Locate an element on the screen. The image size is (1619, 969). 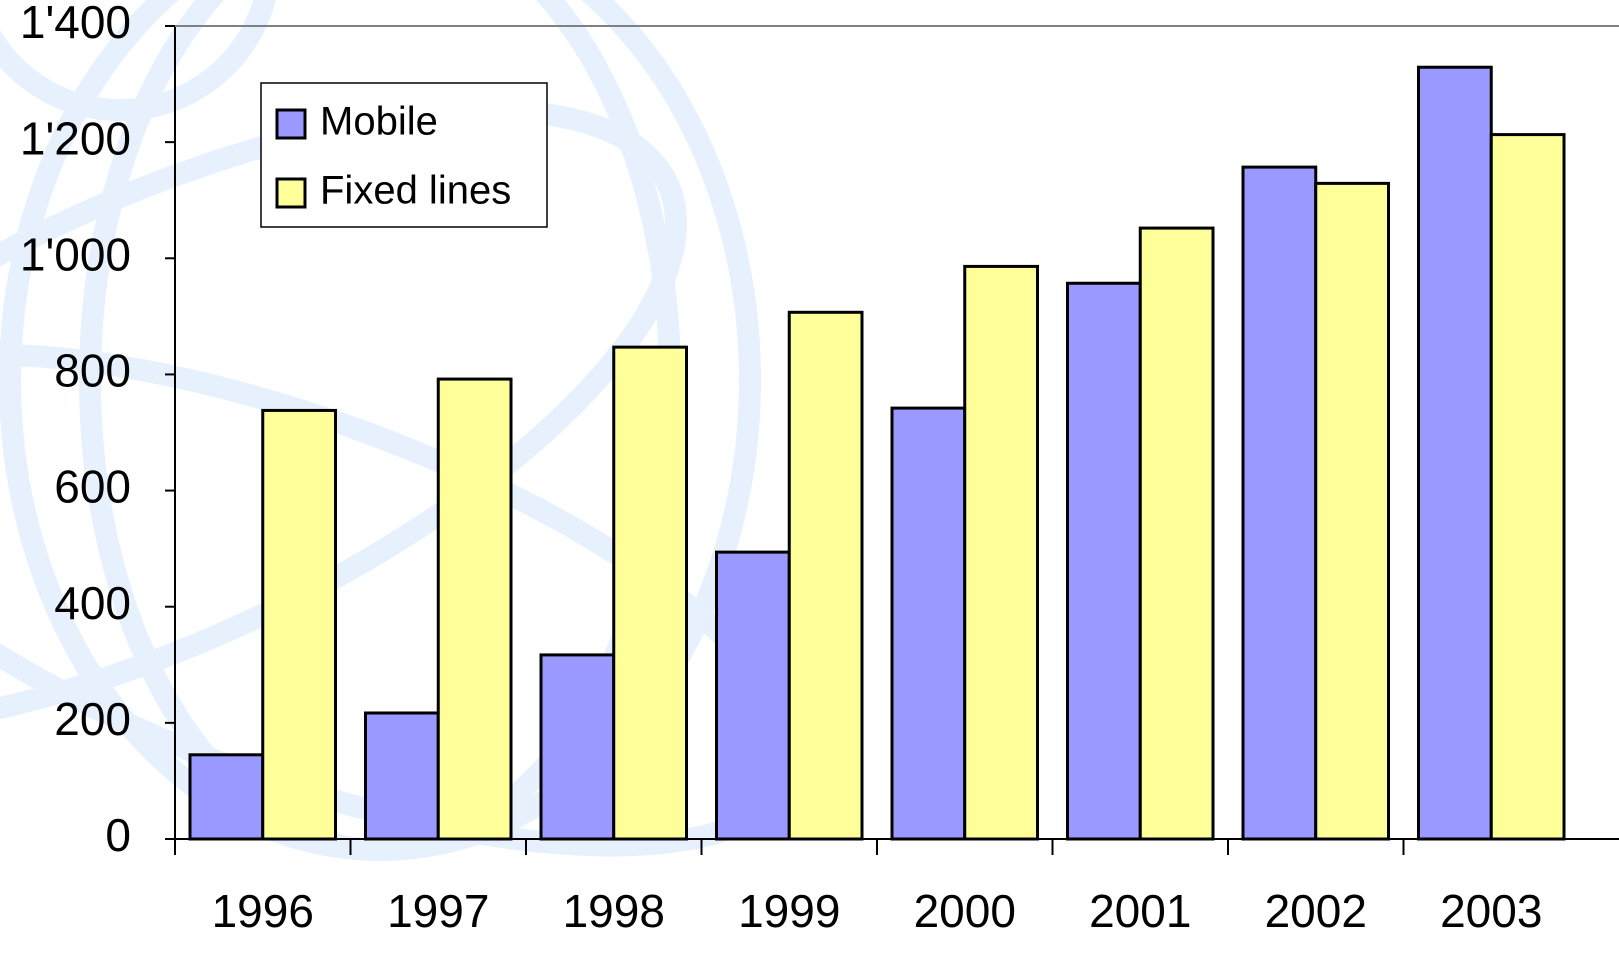
y-tick-label: 400 is located at coordinates (92, 603).